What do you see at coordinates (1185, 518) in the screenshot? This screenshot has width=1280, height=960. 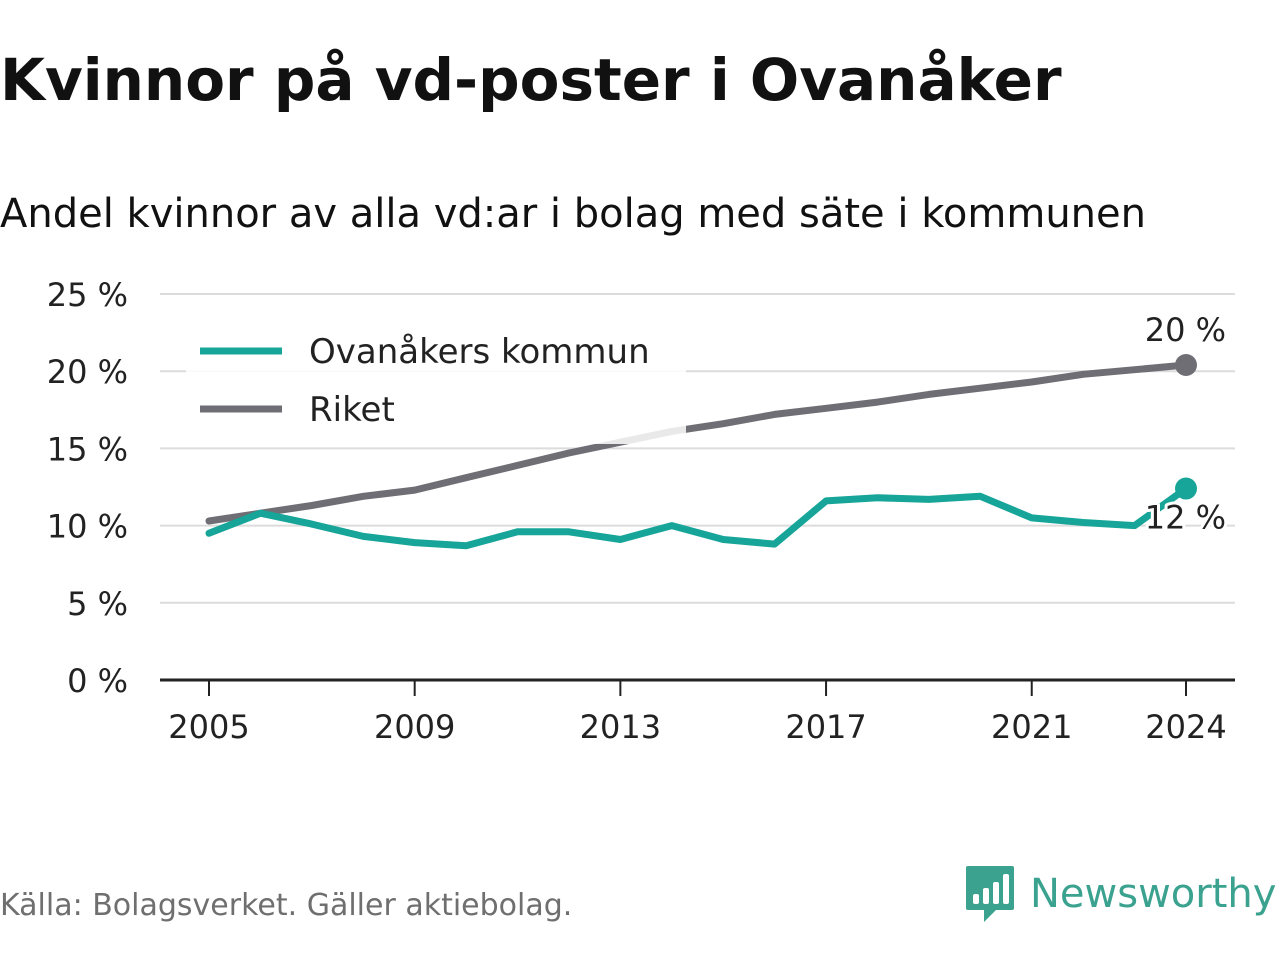 I see `end-label-ovan-kers-kommun: 12 %` at bounding box center [1185, 518].